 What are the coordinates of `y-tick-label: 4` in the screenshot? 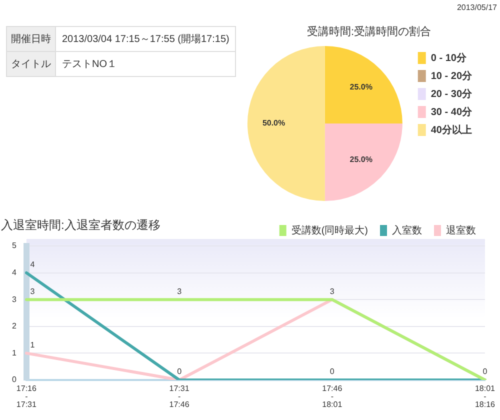 It's located at (14, 273).